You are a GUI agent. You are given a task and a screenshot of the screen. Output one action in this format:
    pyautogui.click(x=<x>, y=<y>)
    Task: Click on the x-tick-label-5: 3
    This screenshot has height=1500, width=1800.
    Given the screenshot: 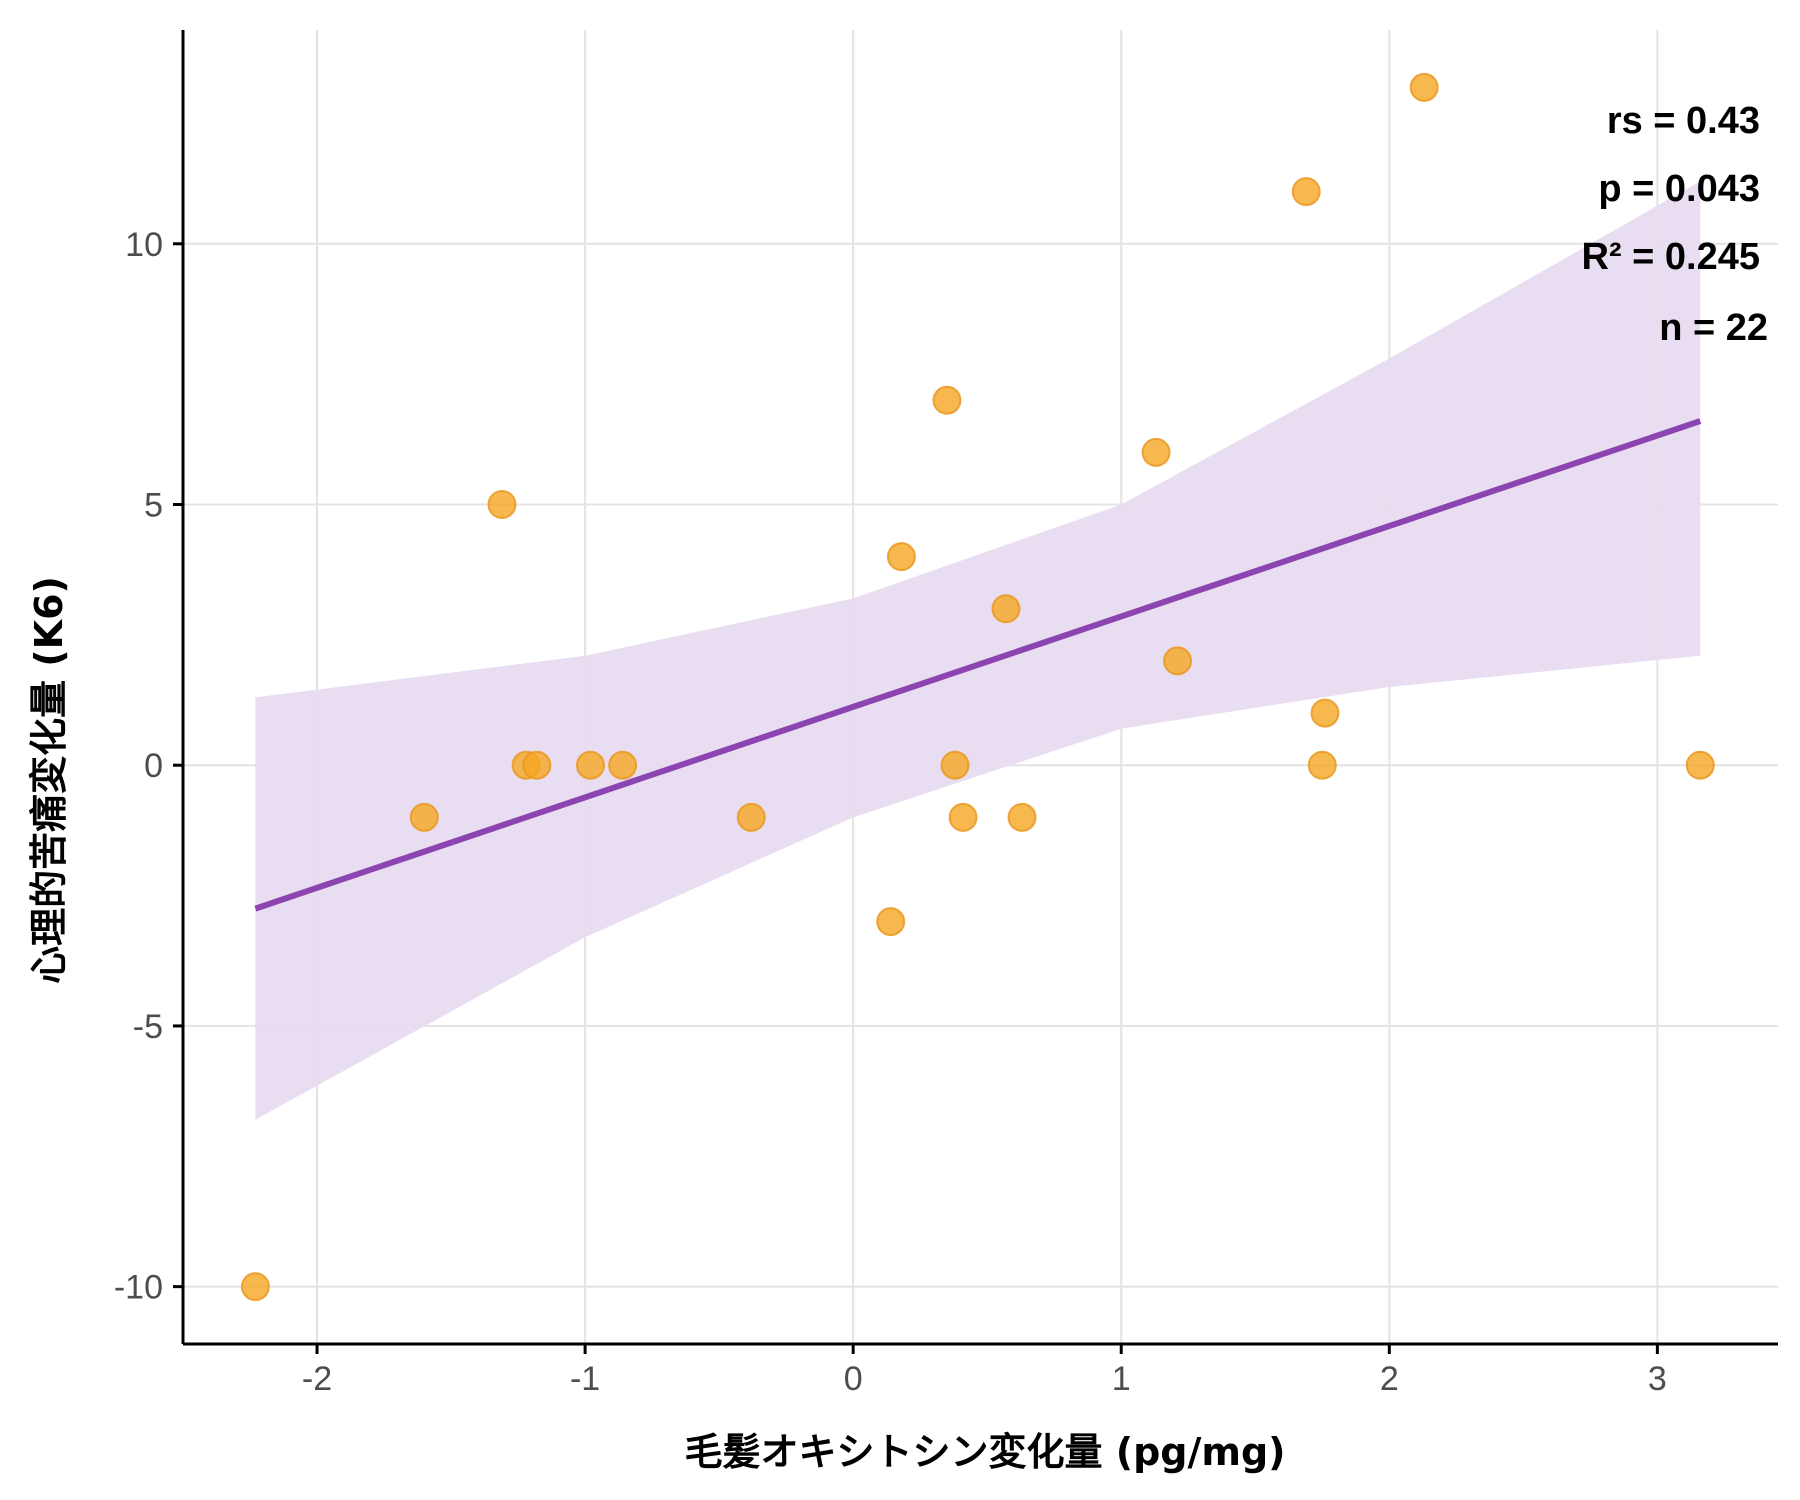 What is the action you would take?
    pyautogui.click(x=1657, y=1379)
    